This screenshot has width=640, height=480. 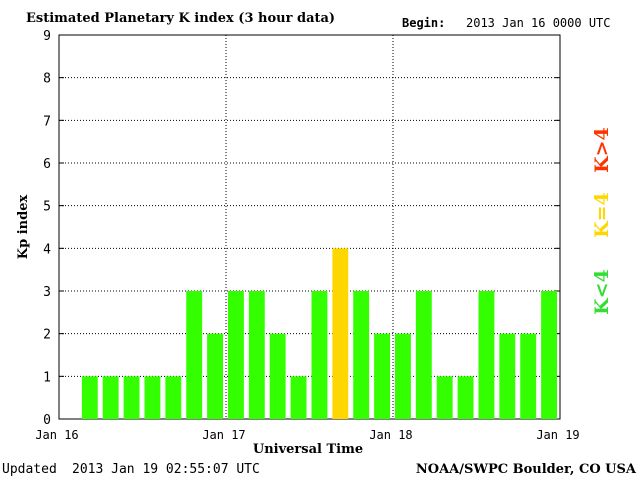 I want to click on y-tick-label: 5, so click(x=47, y=207).